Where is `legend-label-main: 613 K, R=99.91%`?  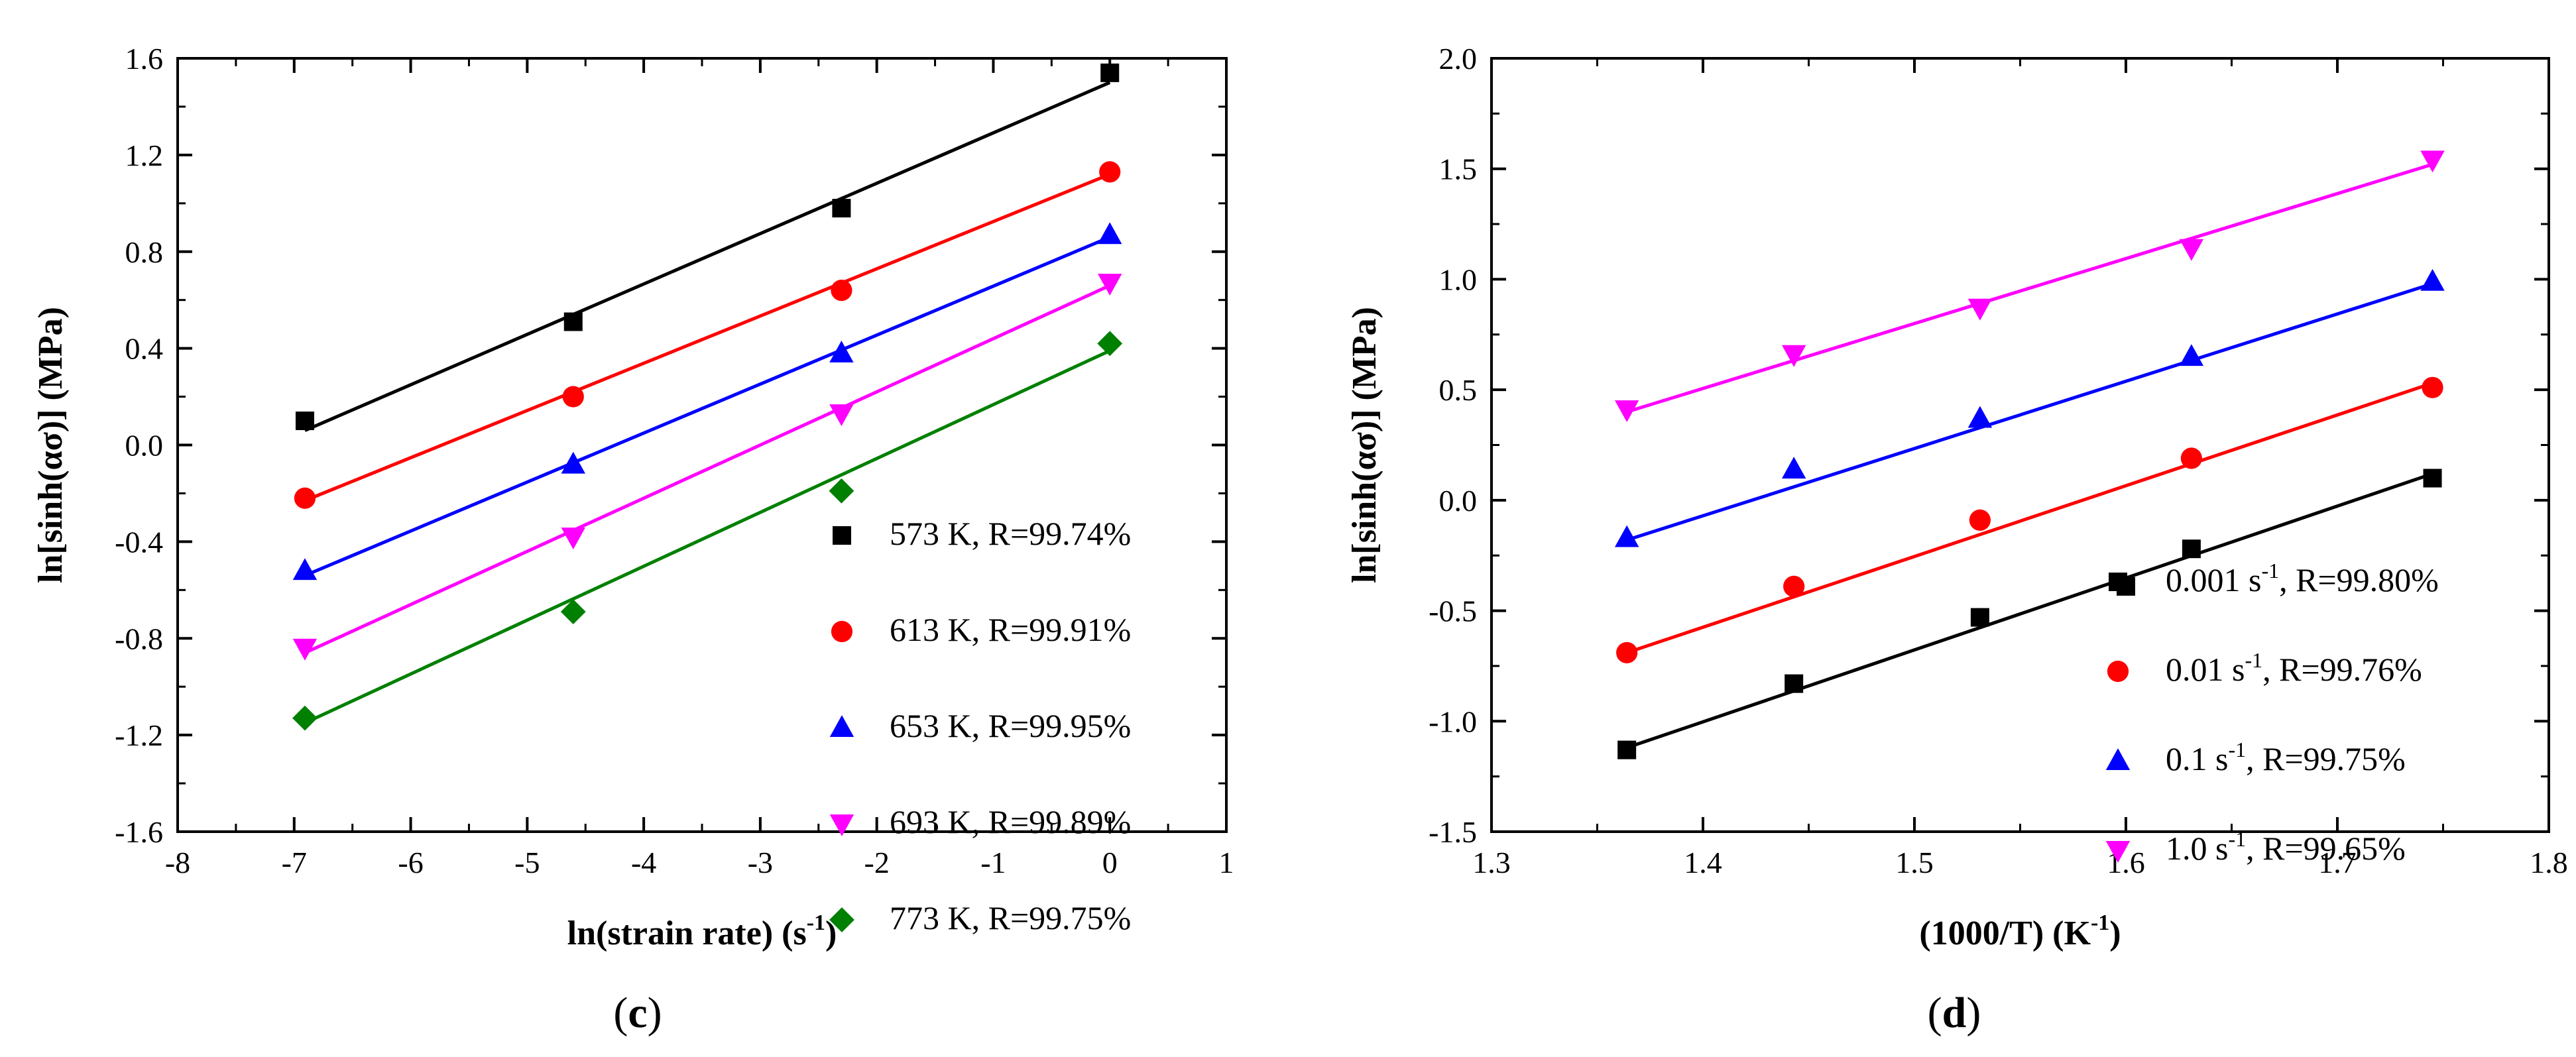 legend-label-main: 613 K, R=99.91% is located at coordinates (1011, 629).